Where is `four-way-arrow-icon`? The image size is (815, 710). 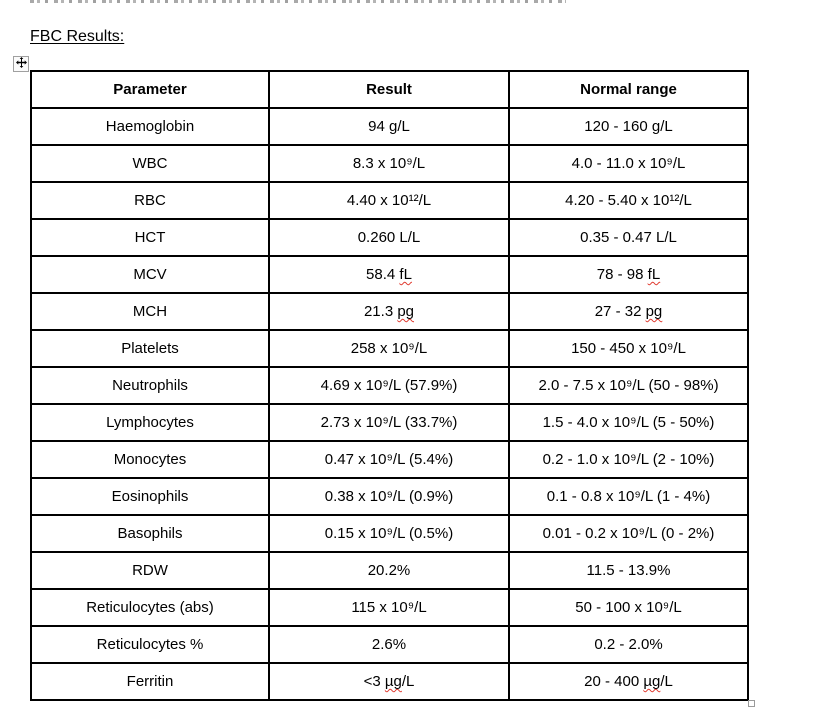
four-way-arrow-icon is located at coordinates (21, 64).